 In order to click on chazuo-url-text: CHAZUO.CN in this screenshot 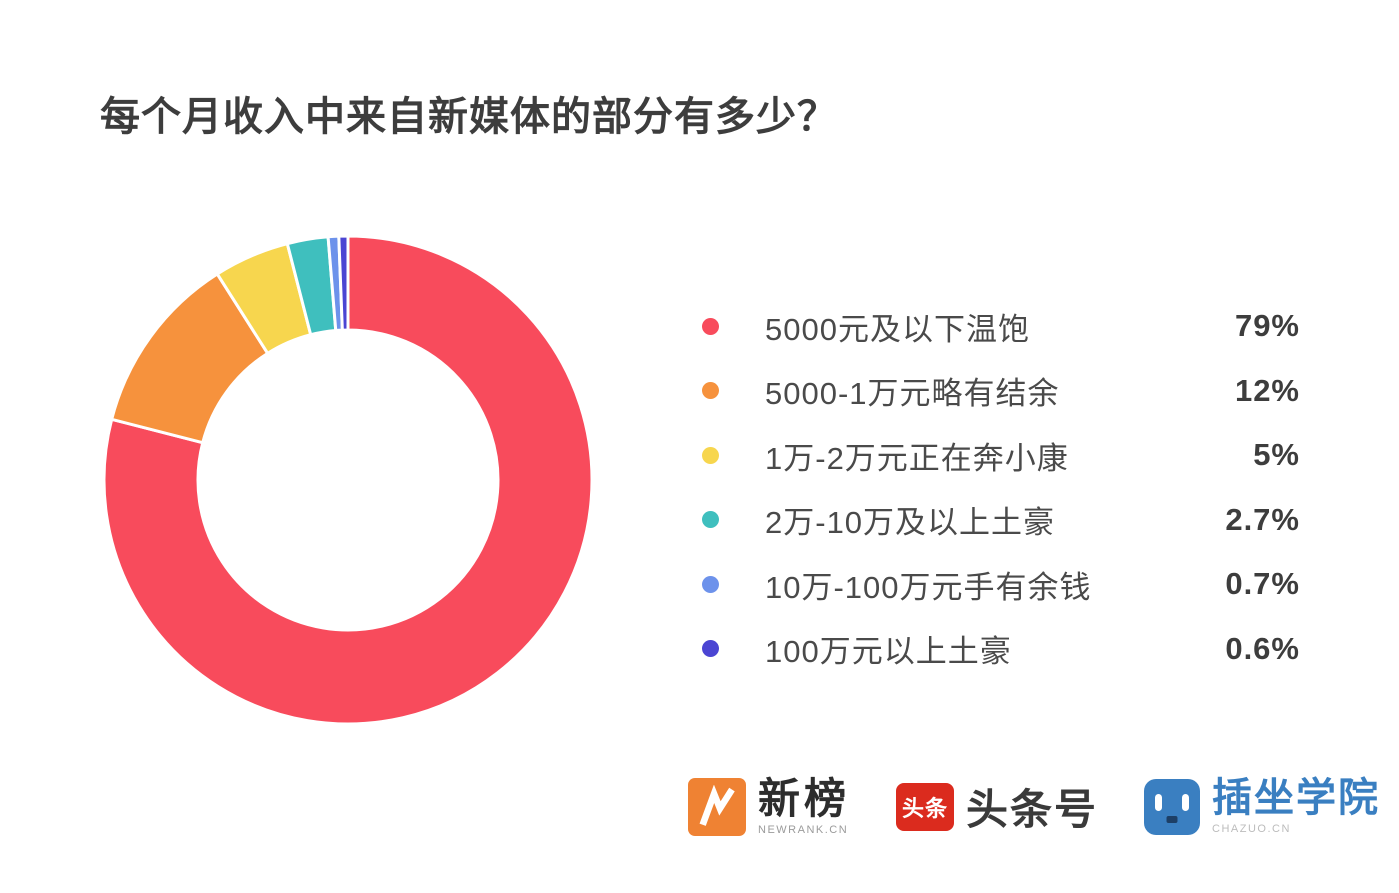, I will do `click(1251, 829)`.